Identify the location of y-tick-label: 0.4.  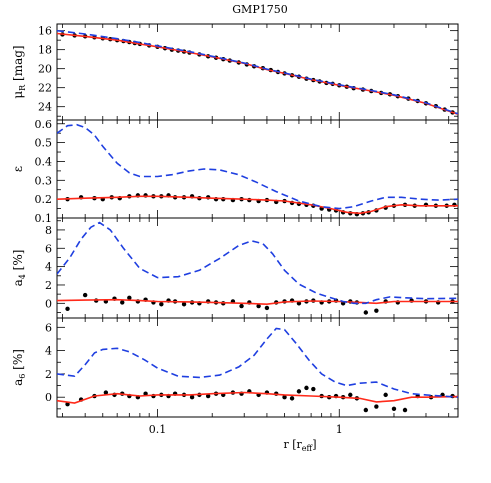
(44, 161).